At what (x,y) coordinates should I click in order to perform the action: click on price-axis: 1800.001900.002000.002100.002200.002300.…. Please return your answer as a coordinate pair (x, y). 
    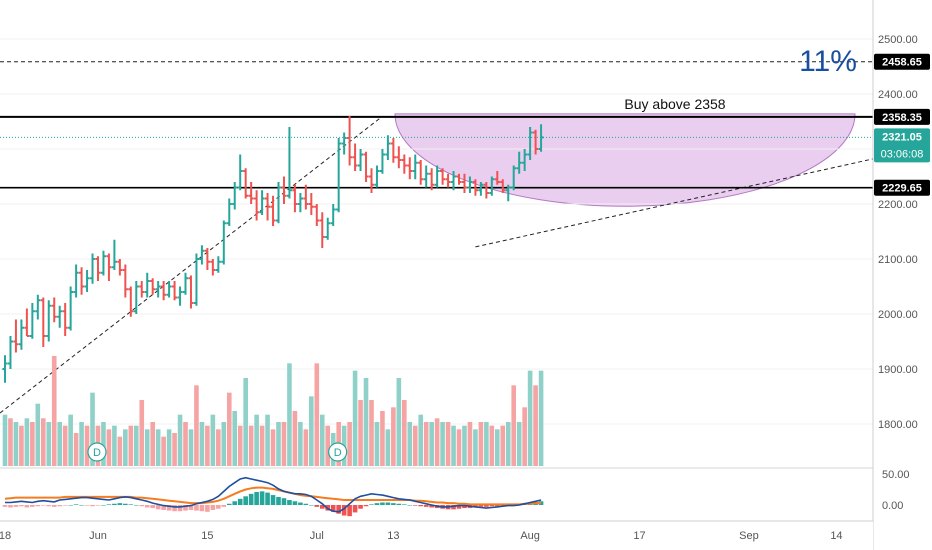
    Looking at the image, I should click on (902, 275).